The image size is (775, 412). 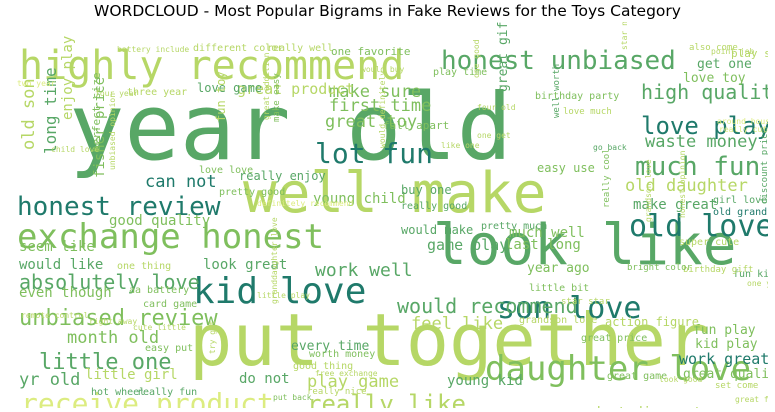 I want to click on word-look-good: look good, so click(x=681, y=379).